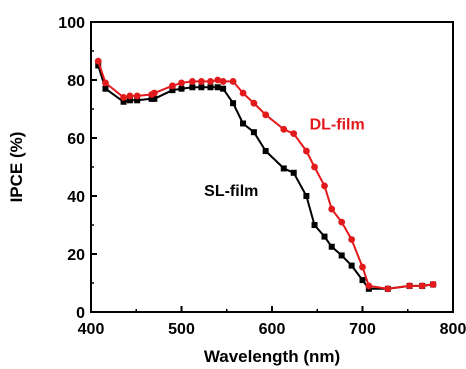  Describe the element at coordinates (272, 329) in the screenshot. I see `x-tick-label: 600` at that location.